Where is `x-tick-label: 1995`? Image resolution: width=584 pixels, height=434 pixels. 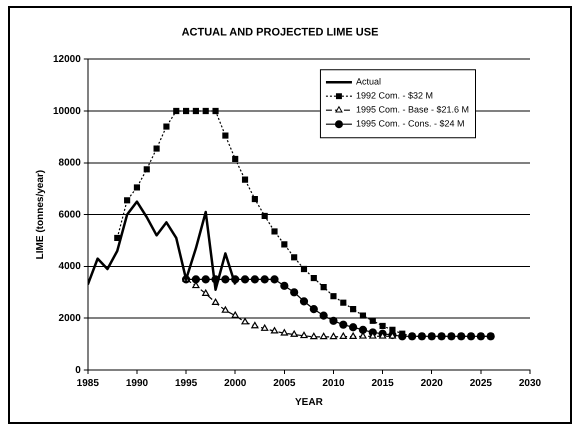
x-tick-label: 1995 is located at coordinates (186, 383).